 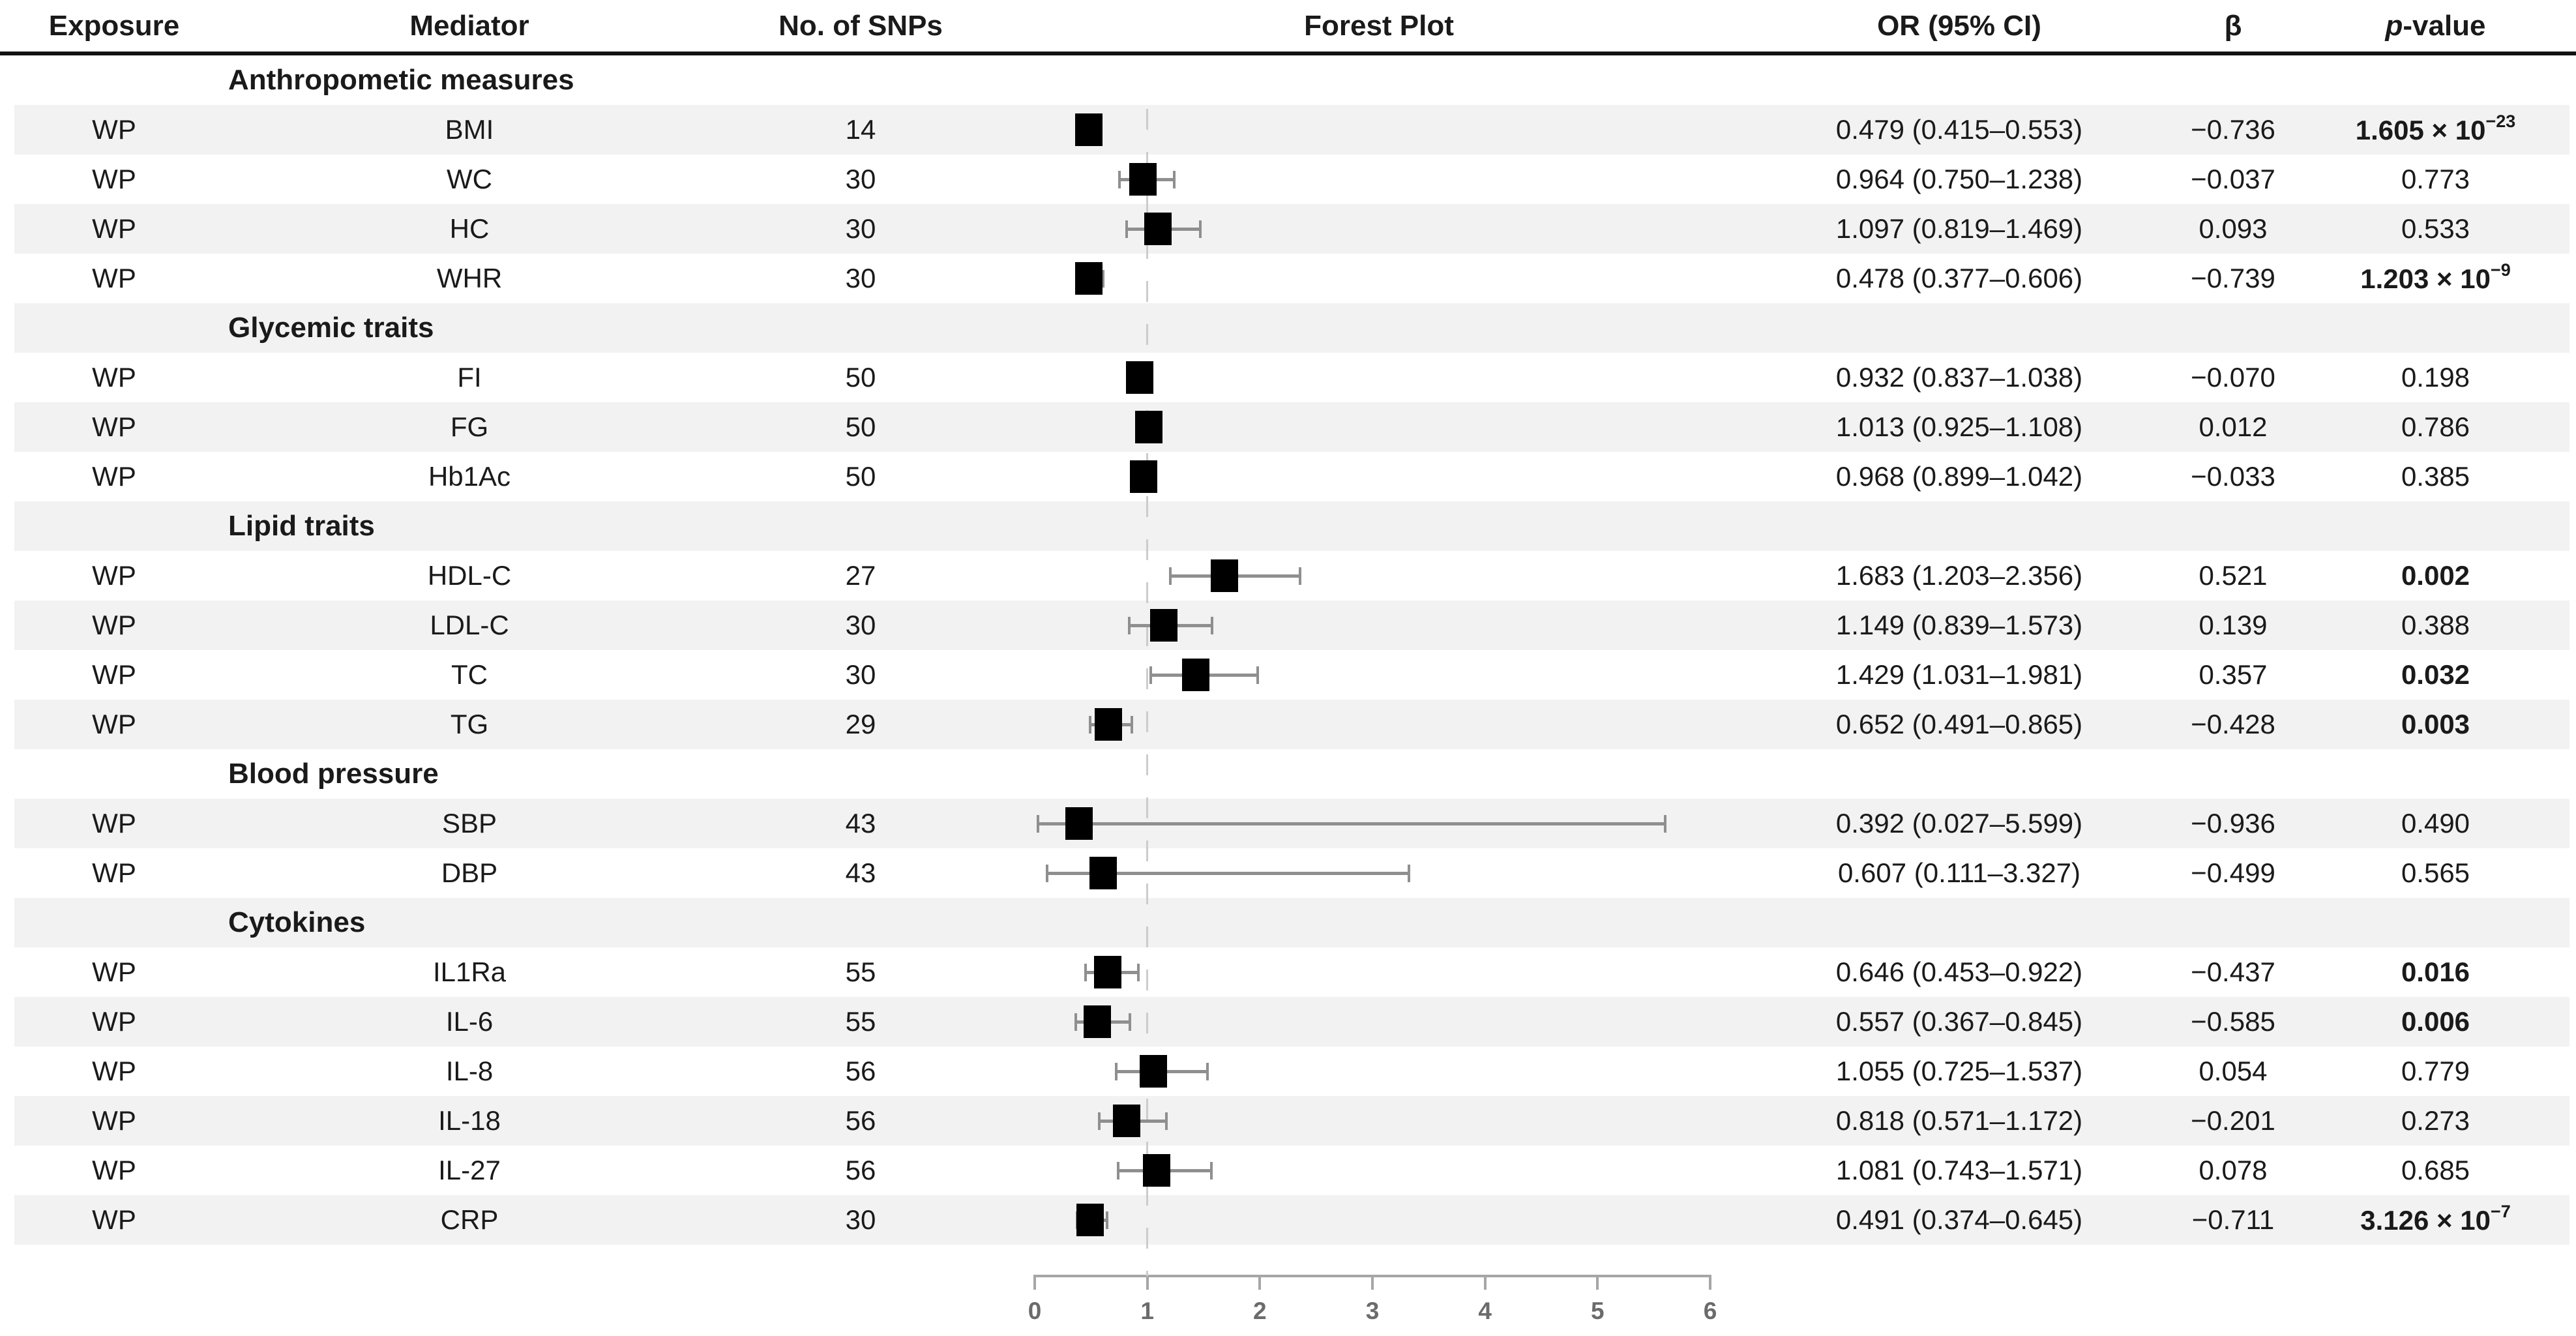 What do you see at coordinates (333, 774) in the screenshot?
I see `group-header-label: Blood pressure` at bounding box center [333, 774].